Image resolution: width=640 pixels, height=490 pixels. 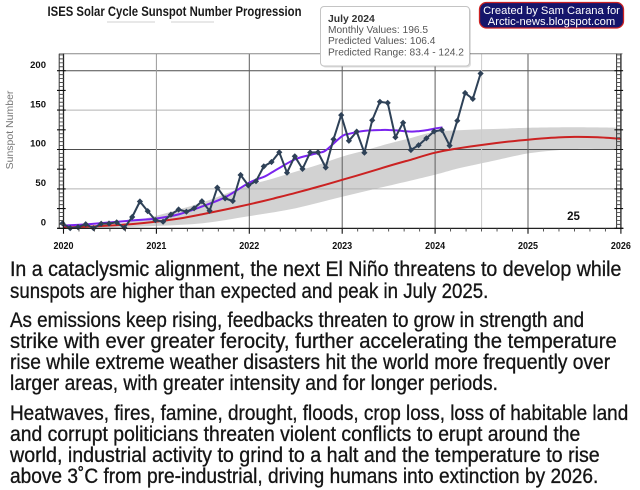 I want to click on svg-text: 2023, so click(x=342, y=246).